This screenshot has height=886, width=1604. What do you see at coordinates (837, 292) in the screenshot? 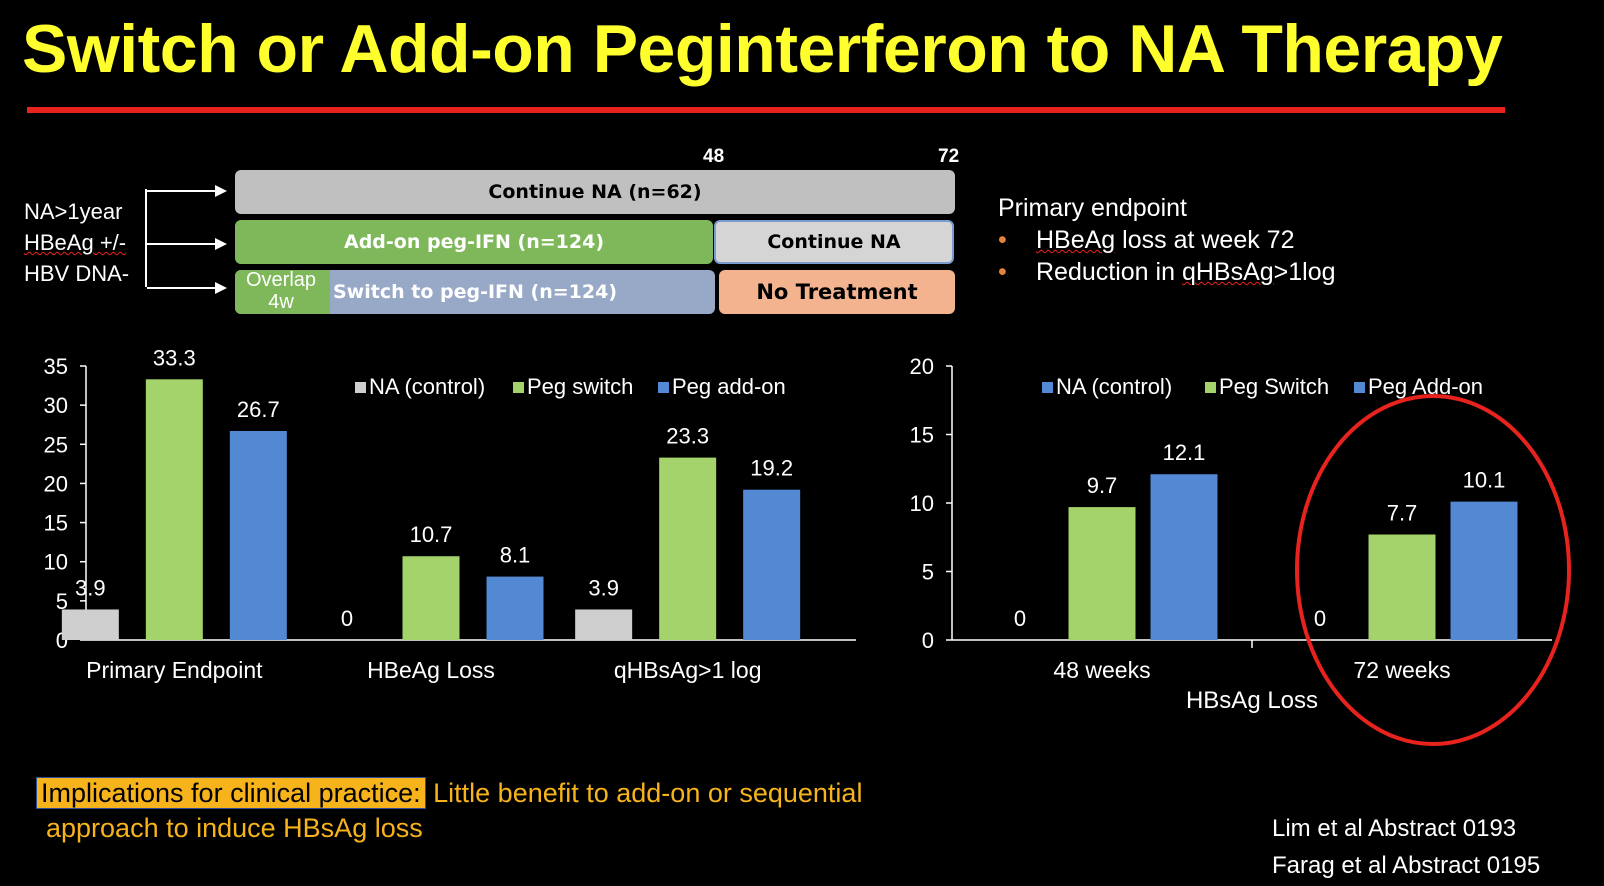
I see `no-treatment-phase: No Treatment` at bounding box center [837, 292].